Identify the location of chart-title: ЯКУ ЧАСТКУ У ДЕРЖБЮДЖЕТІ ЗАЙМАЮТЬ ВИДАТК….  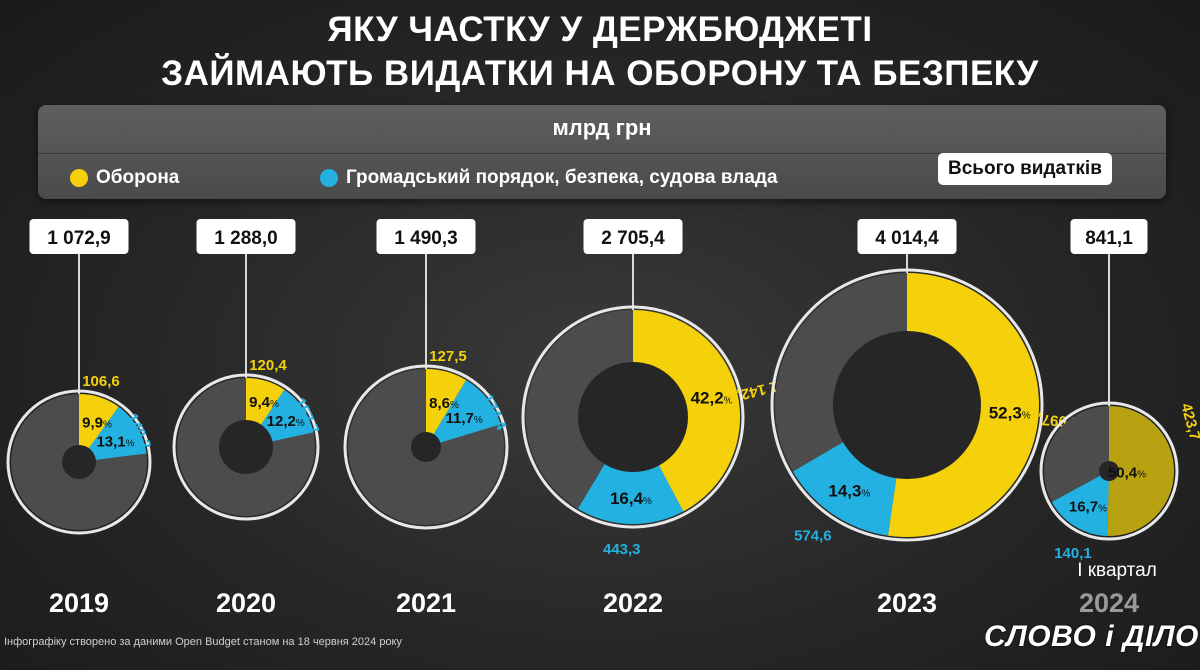
(600, 52).